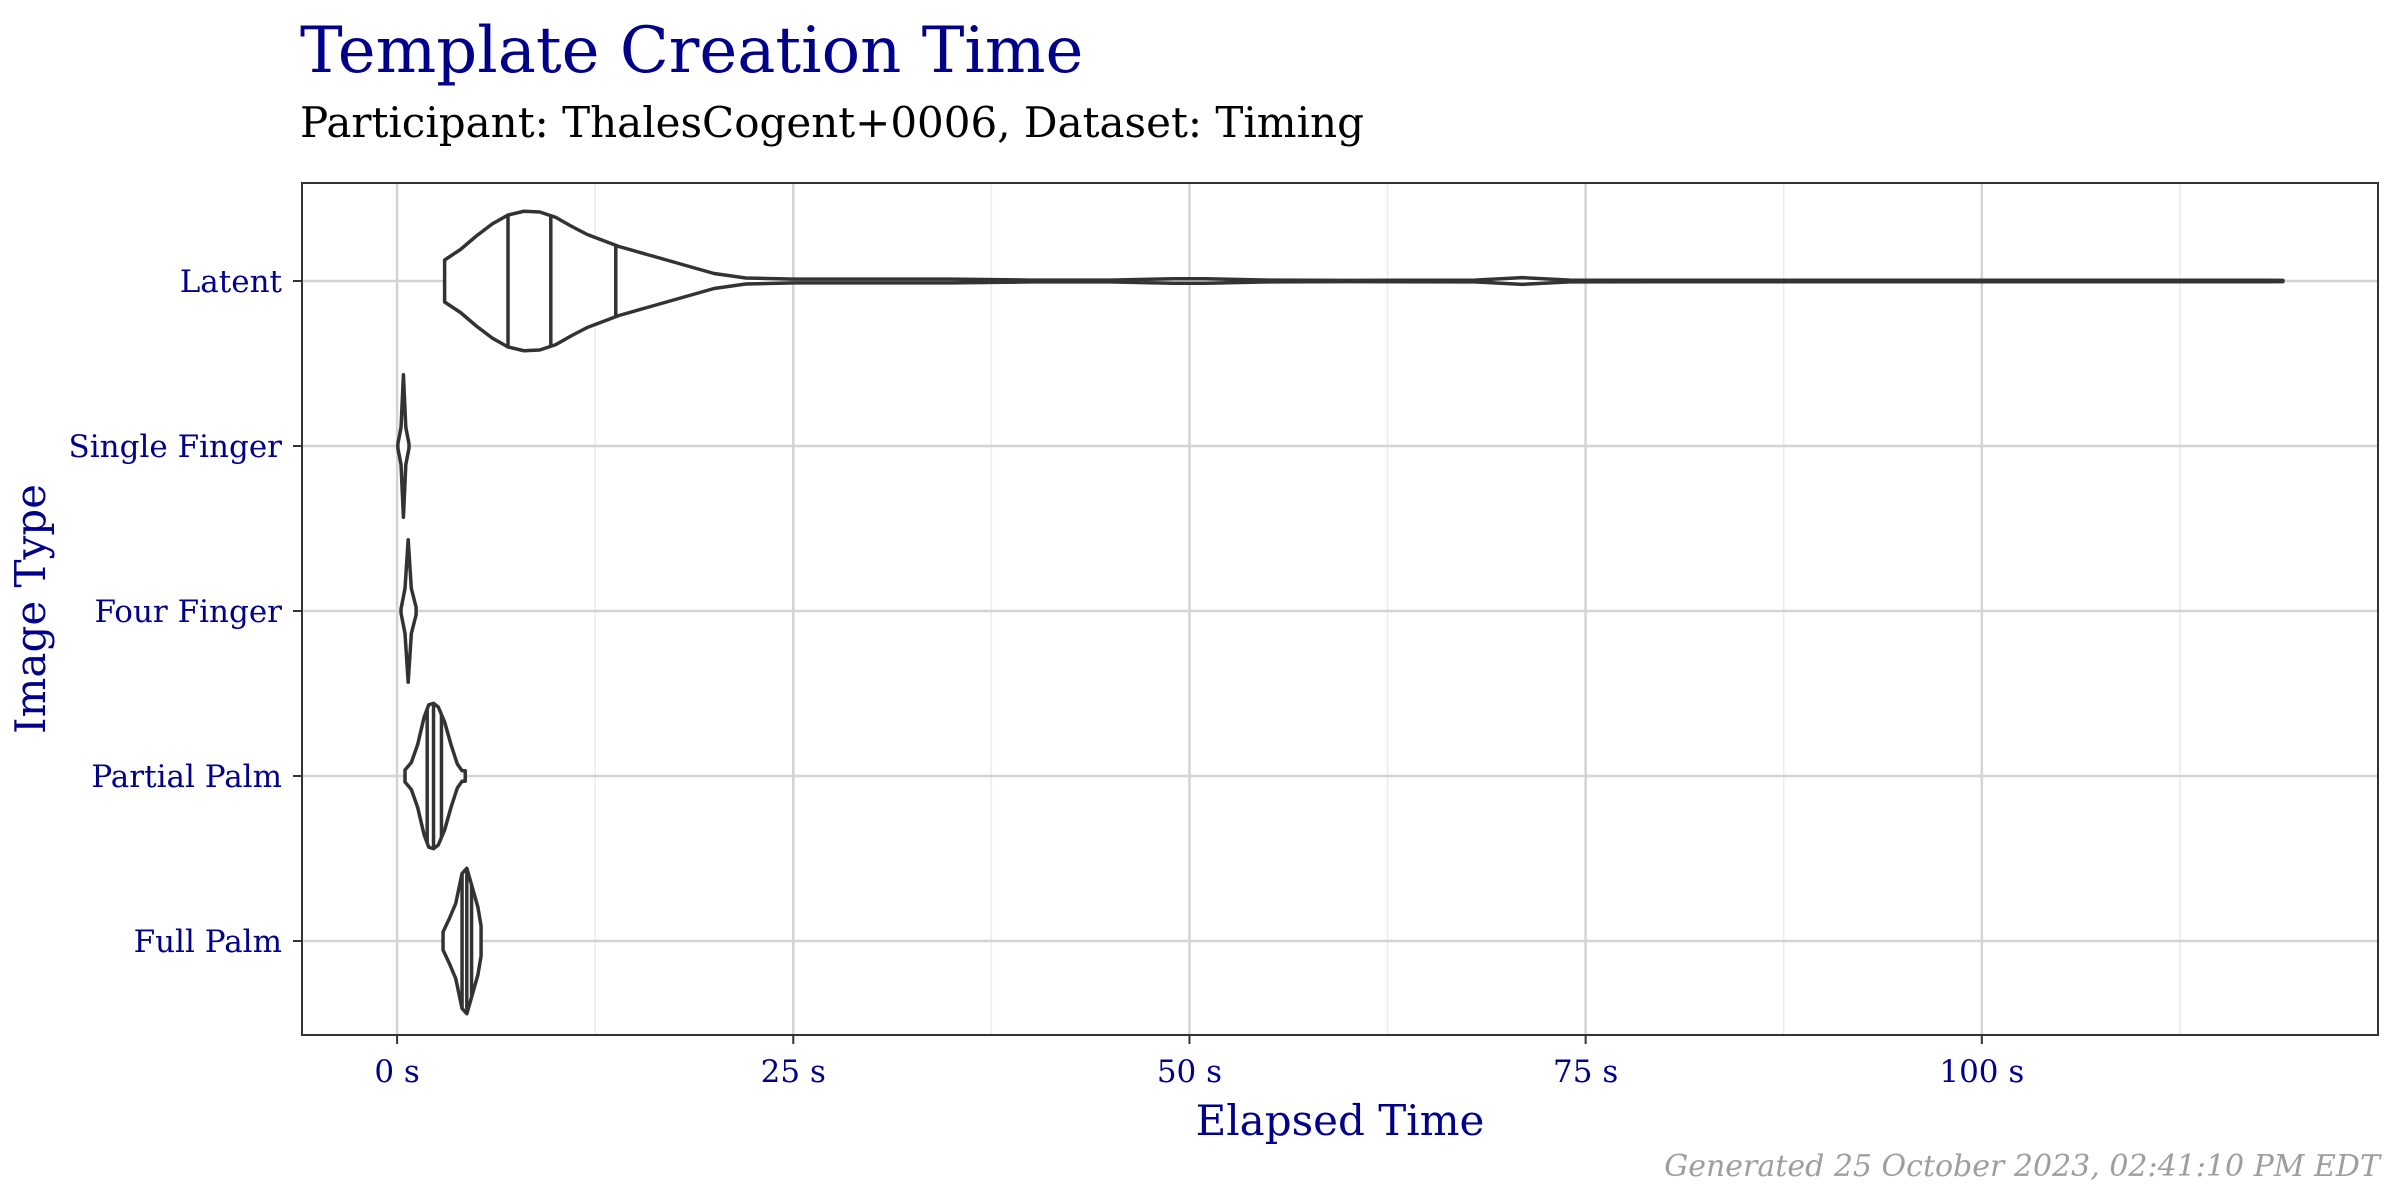  What do you see at coordinates (186, 777) in the screenshot?
I see `y-tick-label: Partial Palm` at bounding box center [186, 777].